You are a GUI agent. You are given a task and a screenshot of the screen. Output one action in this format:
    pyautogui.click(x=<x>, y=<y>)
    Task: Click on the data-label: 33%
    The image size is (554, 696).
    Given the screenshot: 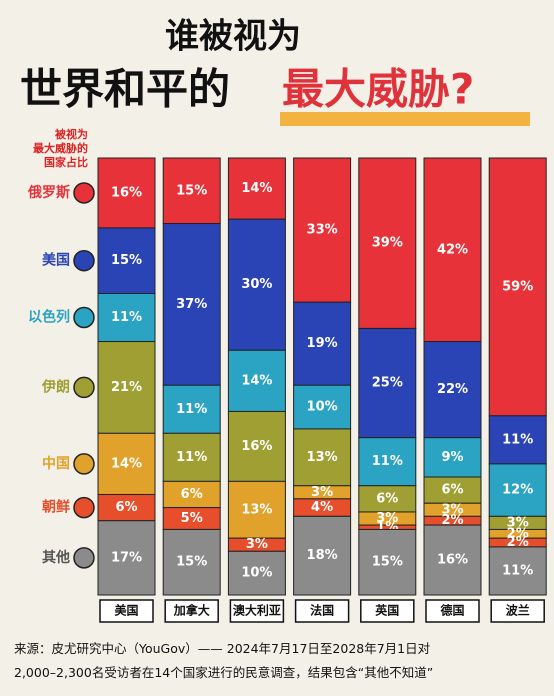 What is the action you would take?
    pyautogui.click(x=322, y=230)
    